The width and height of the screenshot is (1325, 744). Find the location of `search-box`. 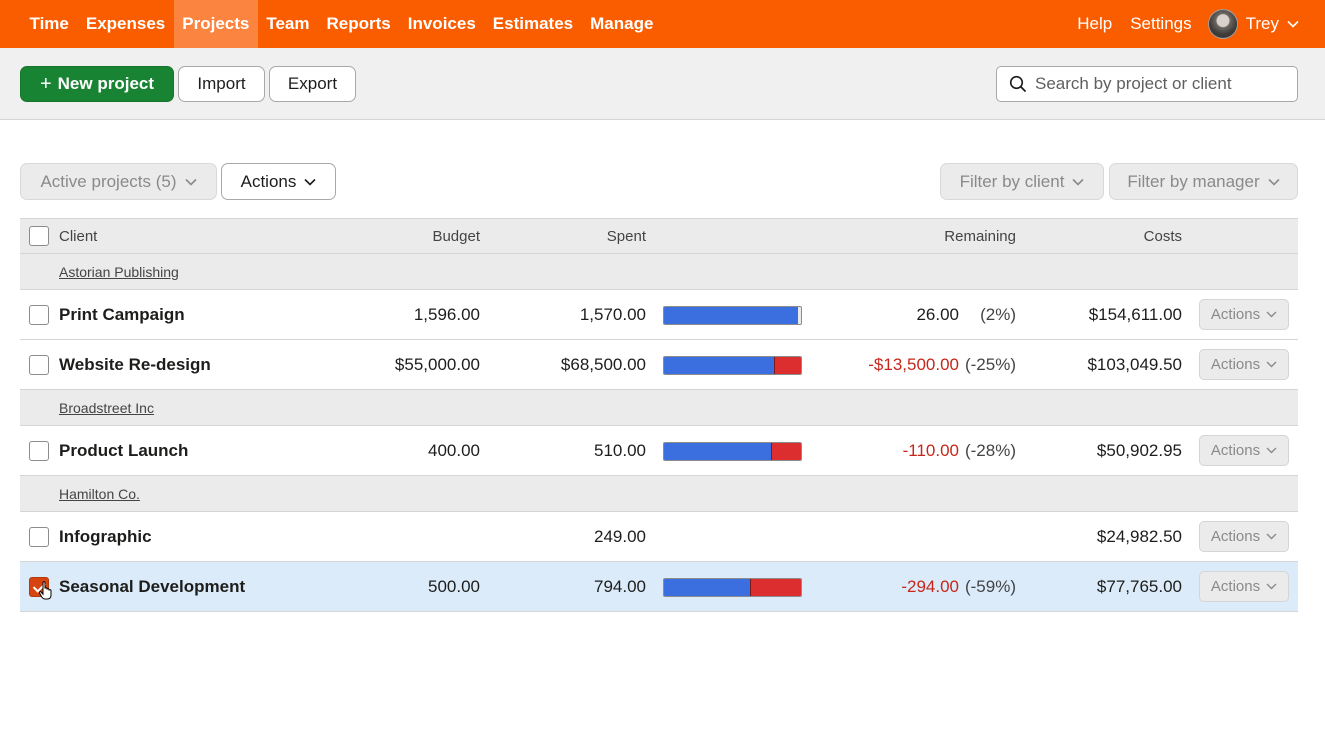

search-box is located at coordinates (1147, 84).